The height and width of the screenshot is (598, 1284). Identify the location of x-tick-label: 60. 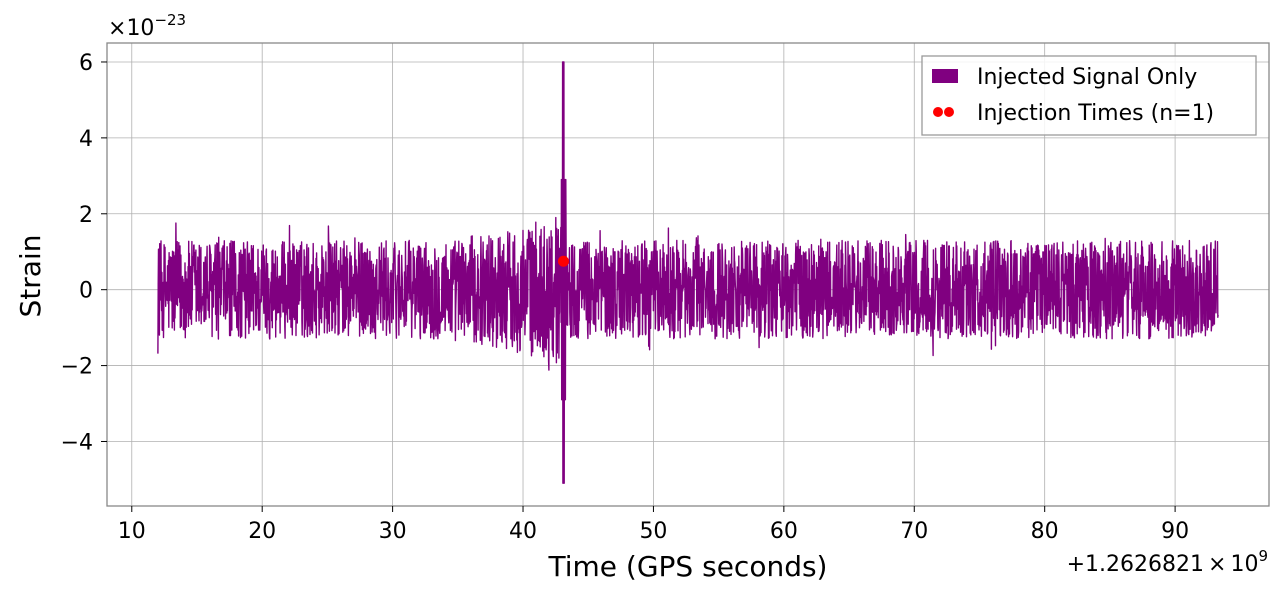
(784, 531).